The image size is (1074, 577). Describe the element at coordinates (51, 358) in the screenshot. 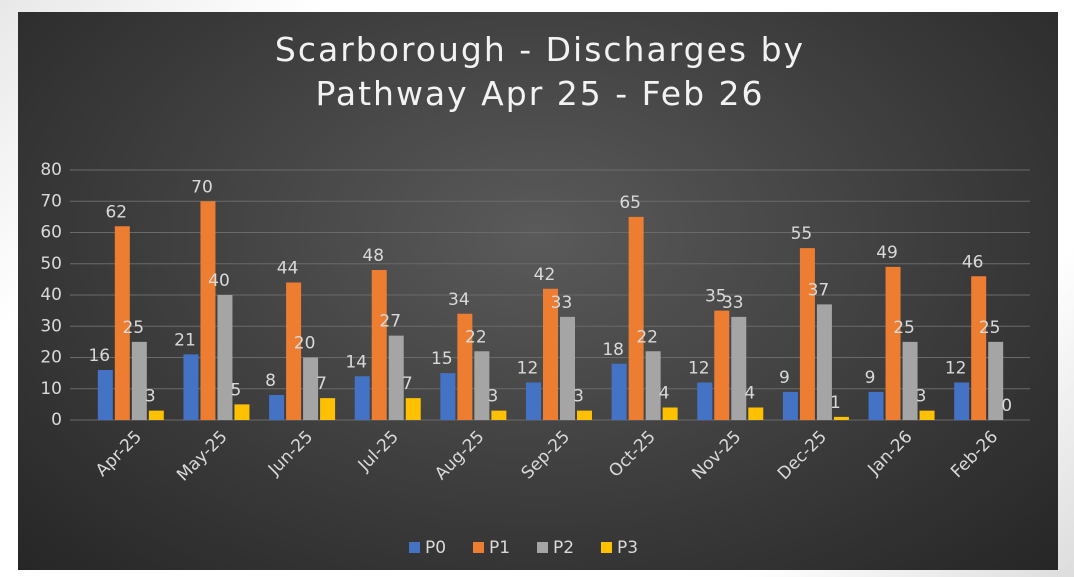

I see `y-tick-label: 20` at that location.